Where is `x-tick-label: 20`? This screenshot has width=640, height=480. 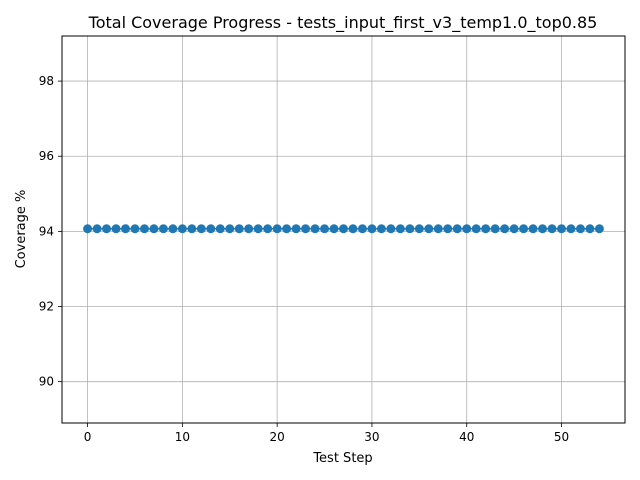 x-tick-label: 20 is located at coordinates (277, 437).